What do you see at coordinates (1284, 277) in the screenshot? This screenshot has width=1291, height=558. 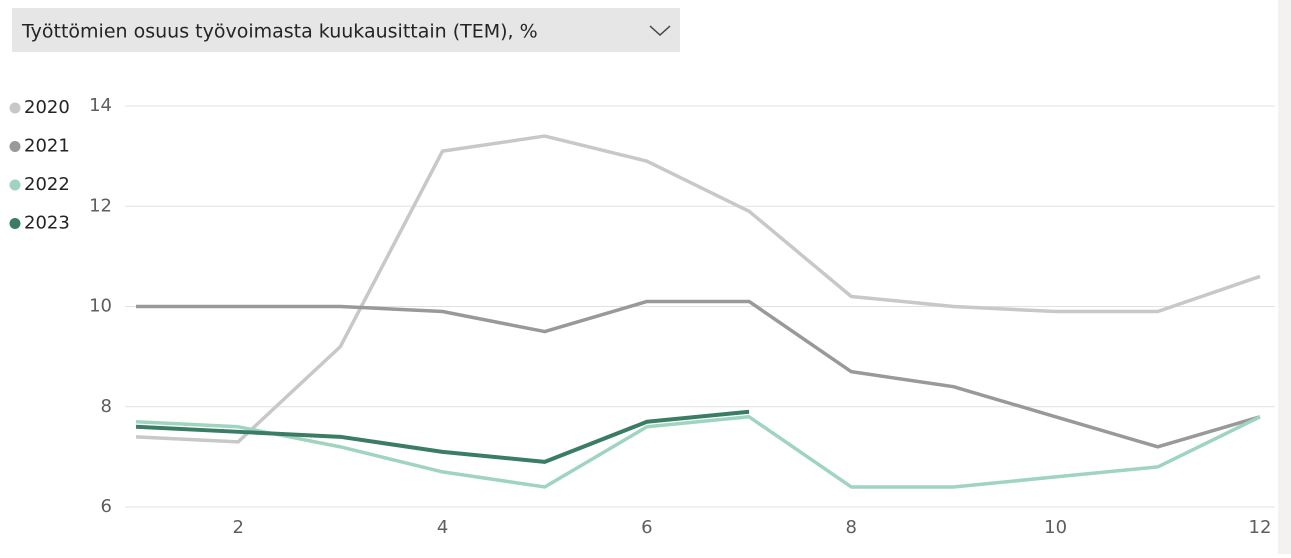 I see `scrollbar` at bounding box center [1284, 277].